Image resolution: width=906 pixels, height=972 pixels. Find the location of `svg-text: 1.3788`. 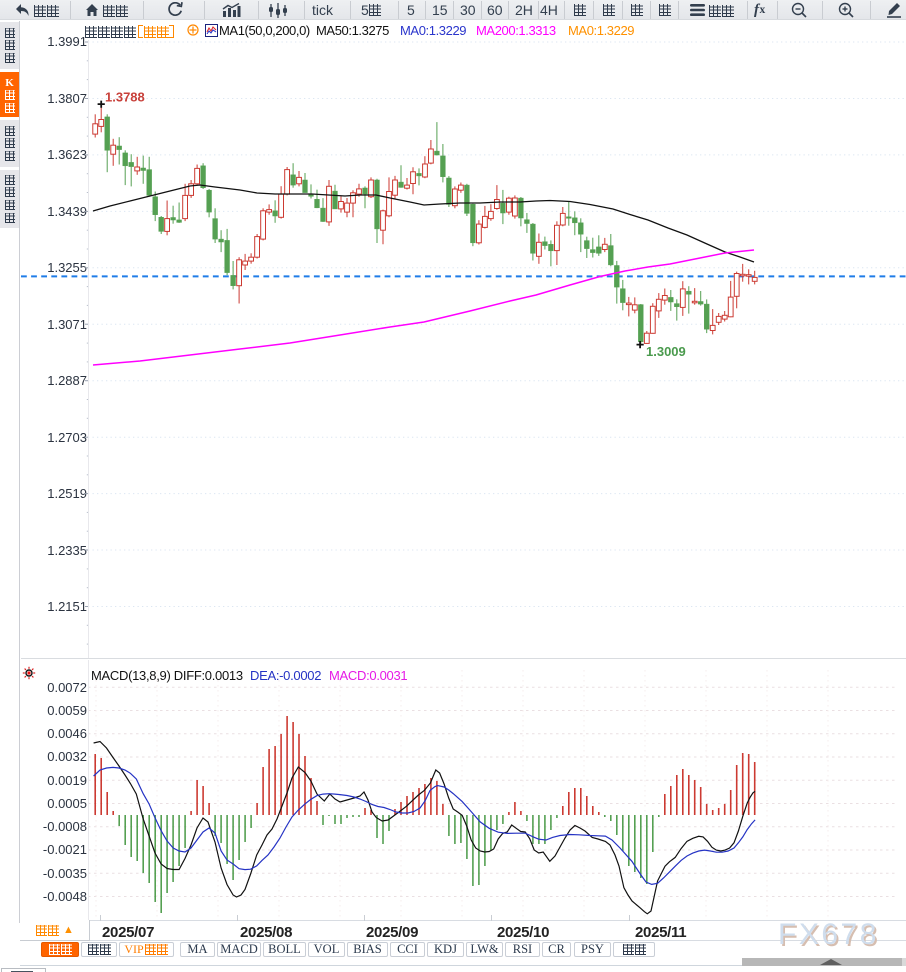

svg-text: 1.3788 is located at coordinates (125, 97).